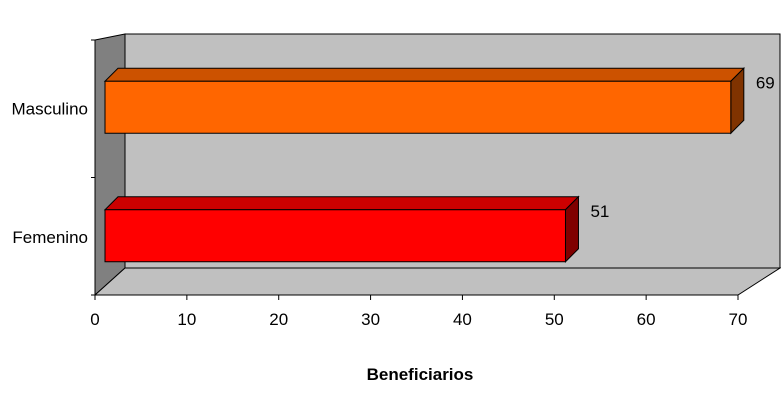  Describe the element at coordinates (738, 319) in the screenshot. I see `x-tick-label: 70` at that location.